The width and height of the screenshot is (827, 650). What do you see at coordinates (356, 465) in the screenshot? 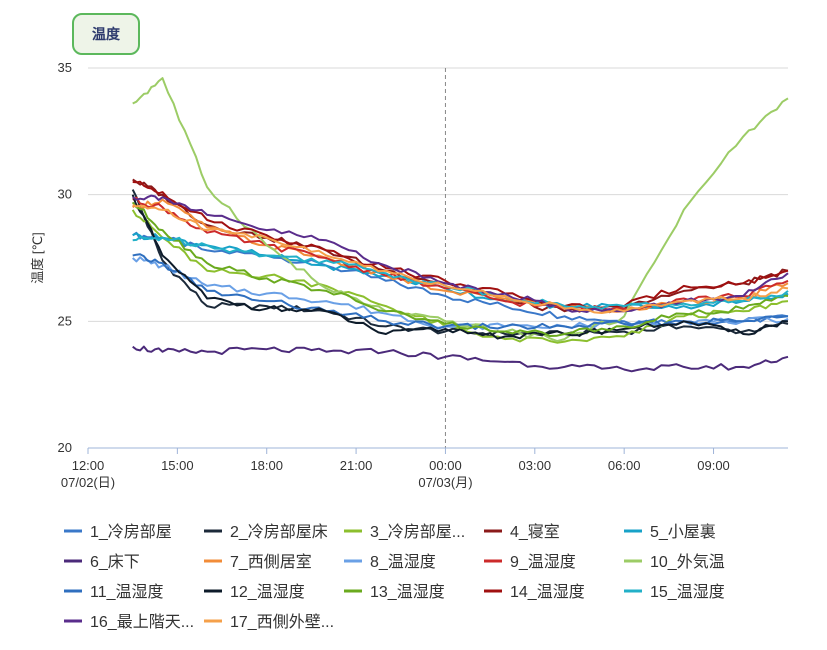
I see `x-tick-label: 21:00` at bounding box center [356, 465].